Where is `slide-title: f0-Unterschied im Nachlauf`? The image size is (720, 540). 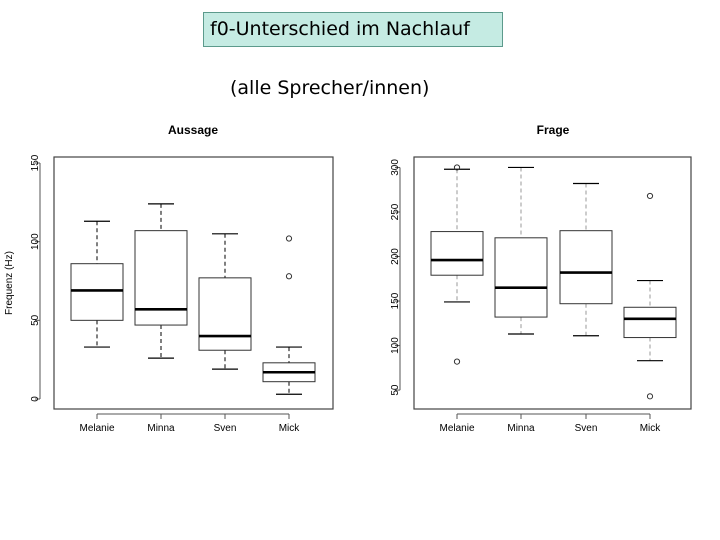
slide-title: f0-Unterschied im Nachlauf is located at coordinates (353, 29).